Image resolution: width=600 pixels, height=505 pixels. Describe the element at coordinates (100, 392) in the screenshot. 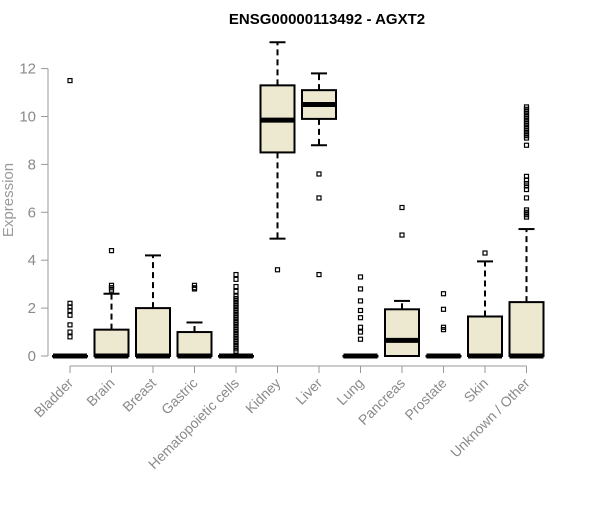

I see `x-tick-label: Brain` at that location.